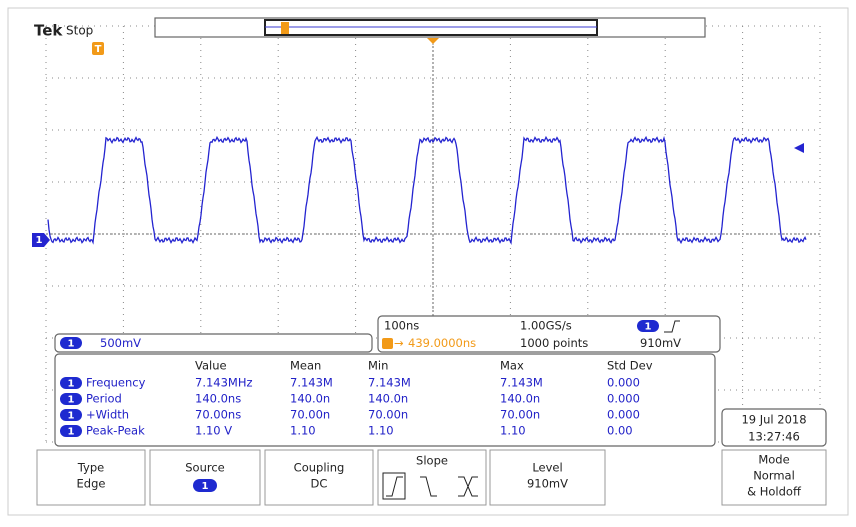 This screenshot has height=527, width=856. I want to click on trigger-channel: 1, so click(648, 327).